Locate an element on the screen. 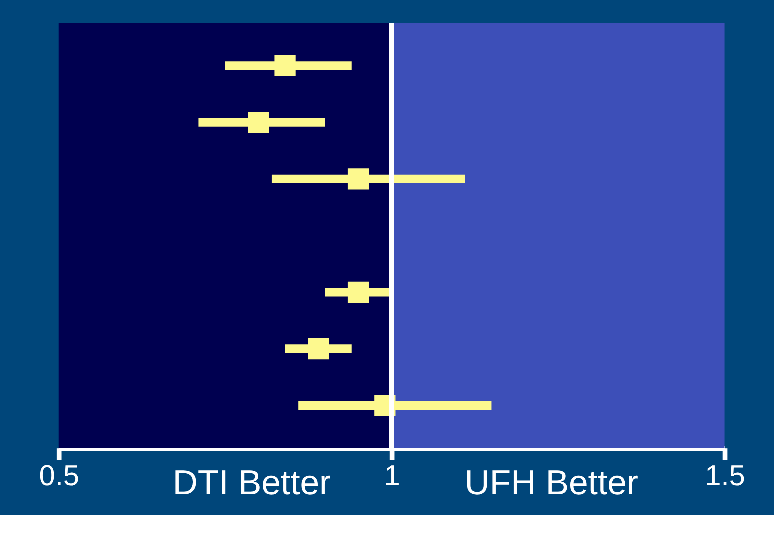 This screenshot has width=774, height=543. text: DTI Better is located at coordinates (252, 483).